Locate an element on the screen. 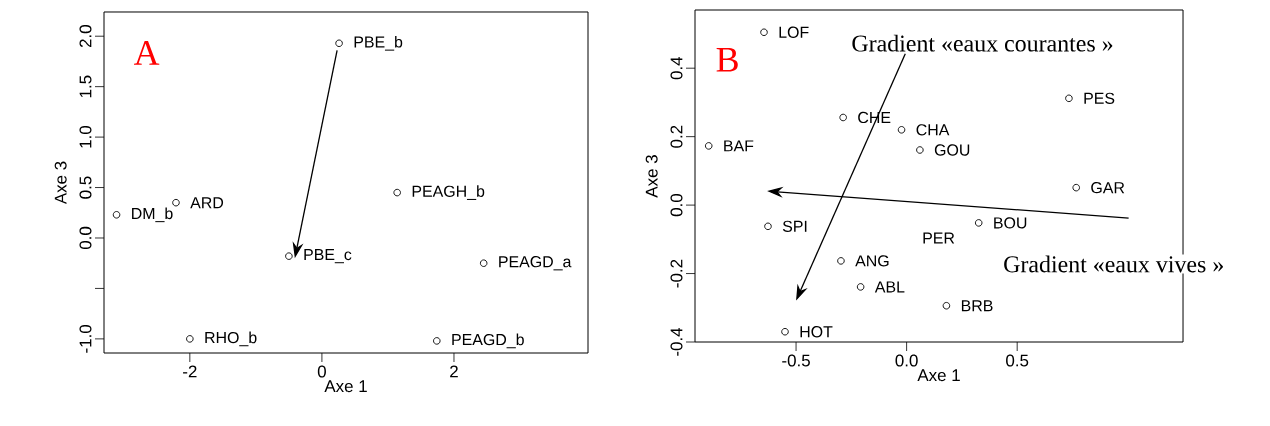 This screenshot has width=1270, height=426. y-tick-label: 1.5 is located at coordinates (85, 86).